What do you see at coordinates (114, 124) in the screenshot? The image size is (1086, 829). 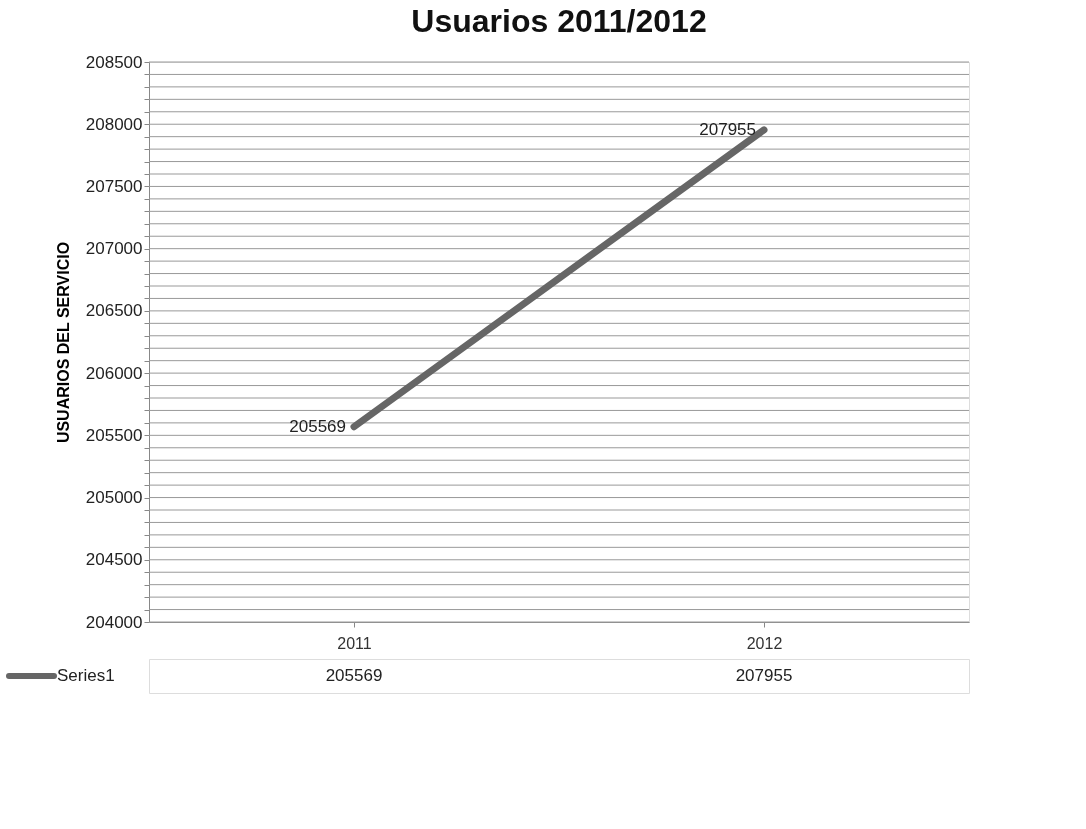 I see `y-tick-label: 208000` at bounding box center [114, 124].